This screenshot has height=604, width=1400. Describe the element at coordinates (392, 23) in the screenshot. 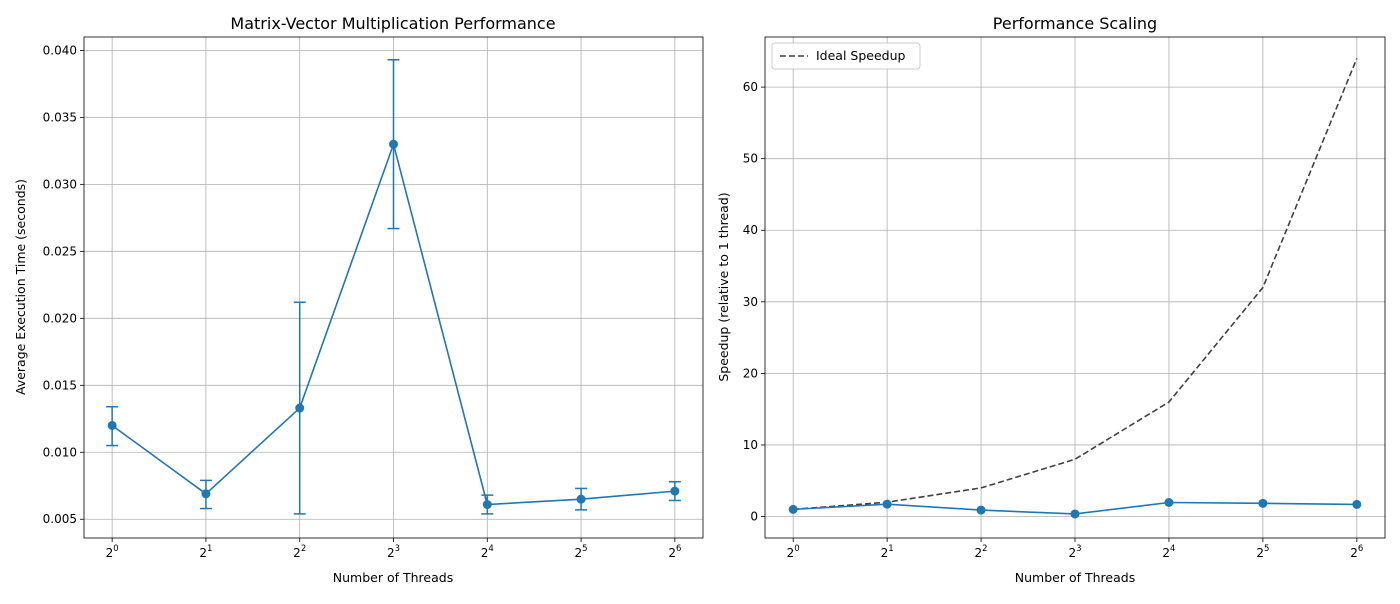

I see `execution-time-title: Matrix-Vector Multiplication Performance` at that location.